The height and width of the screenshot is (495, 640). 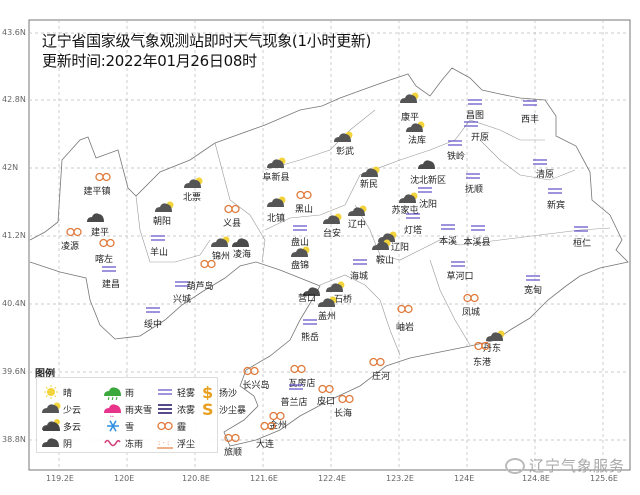 I want to click on station-marker: 长海, so click(x=344, y=406).